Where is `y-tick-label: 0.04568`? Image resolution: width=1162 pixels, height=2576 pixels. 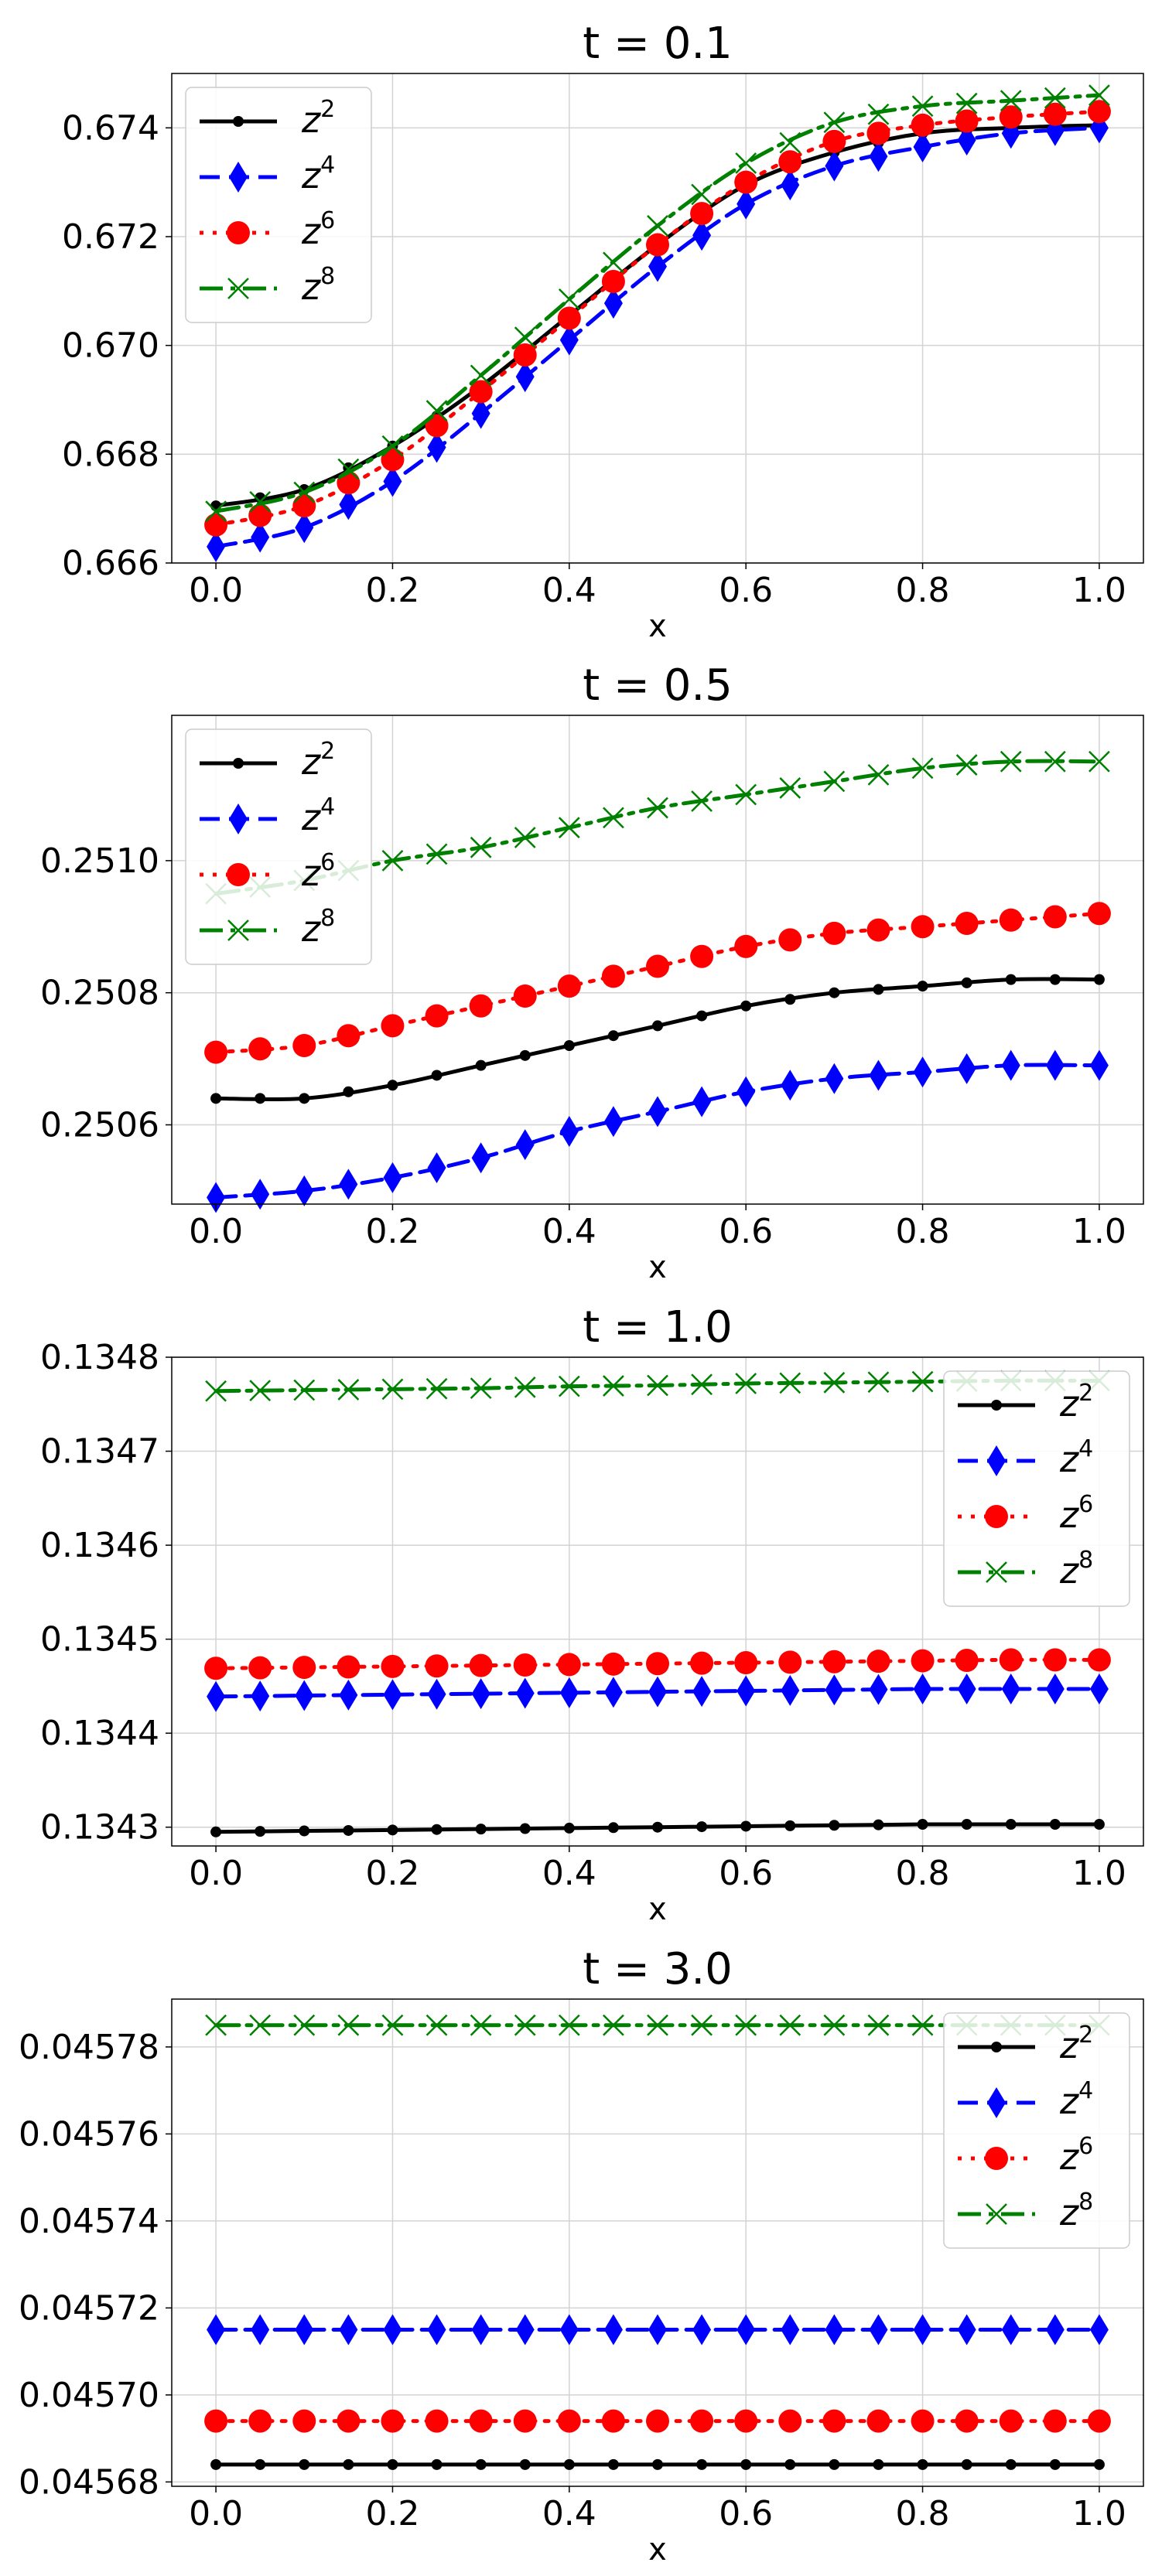
y-tick-label: 0.04568 is located at coordinates (89, 2482).